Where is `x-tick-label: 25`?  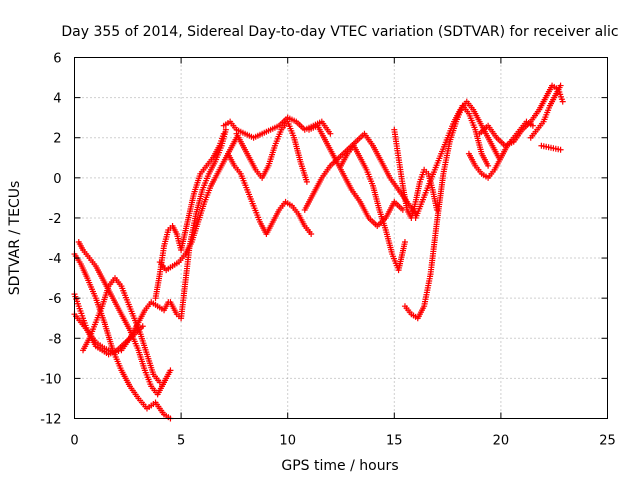 x-tick-label: 25 is located at coordinates (607, 441).